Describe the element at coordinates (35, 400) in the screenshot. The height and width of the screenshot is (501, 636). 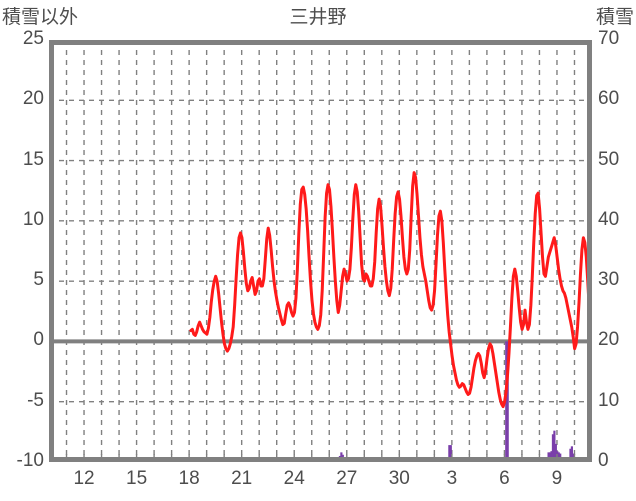
I see `y-axis-left-tick--5: -5` at that location.